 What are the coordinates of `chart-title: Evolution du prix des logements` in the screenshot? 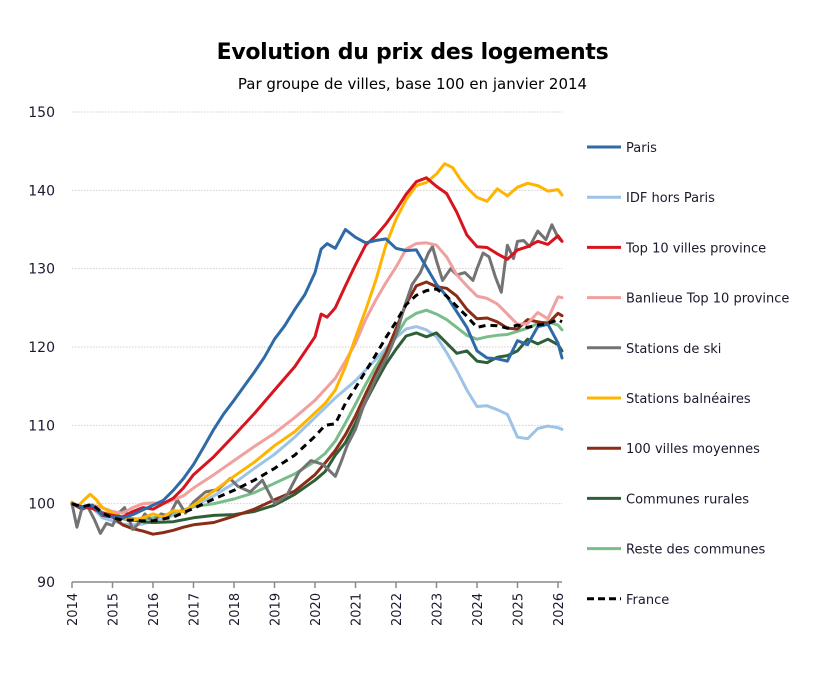 It's located at (412, 52).